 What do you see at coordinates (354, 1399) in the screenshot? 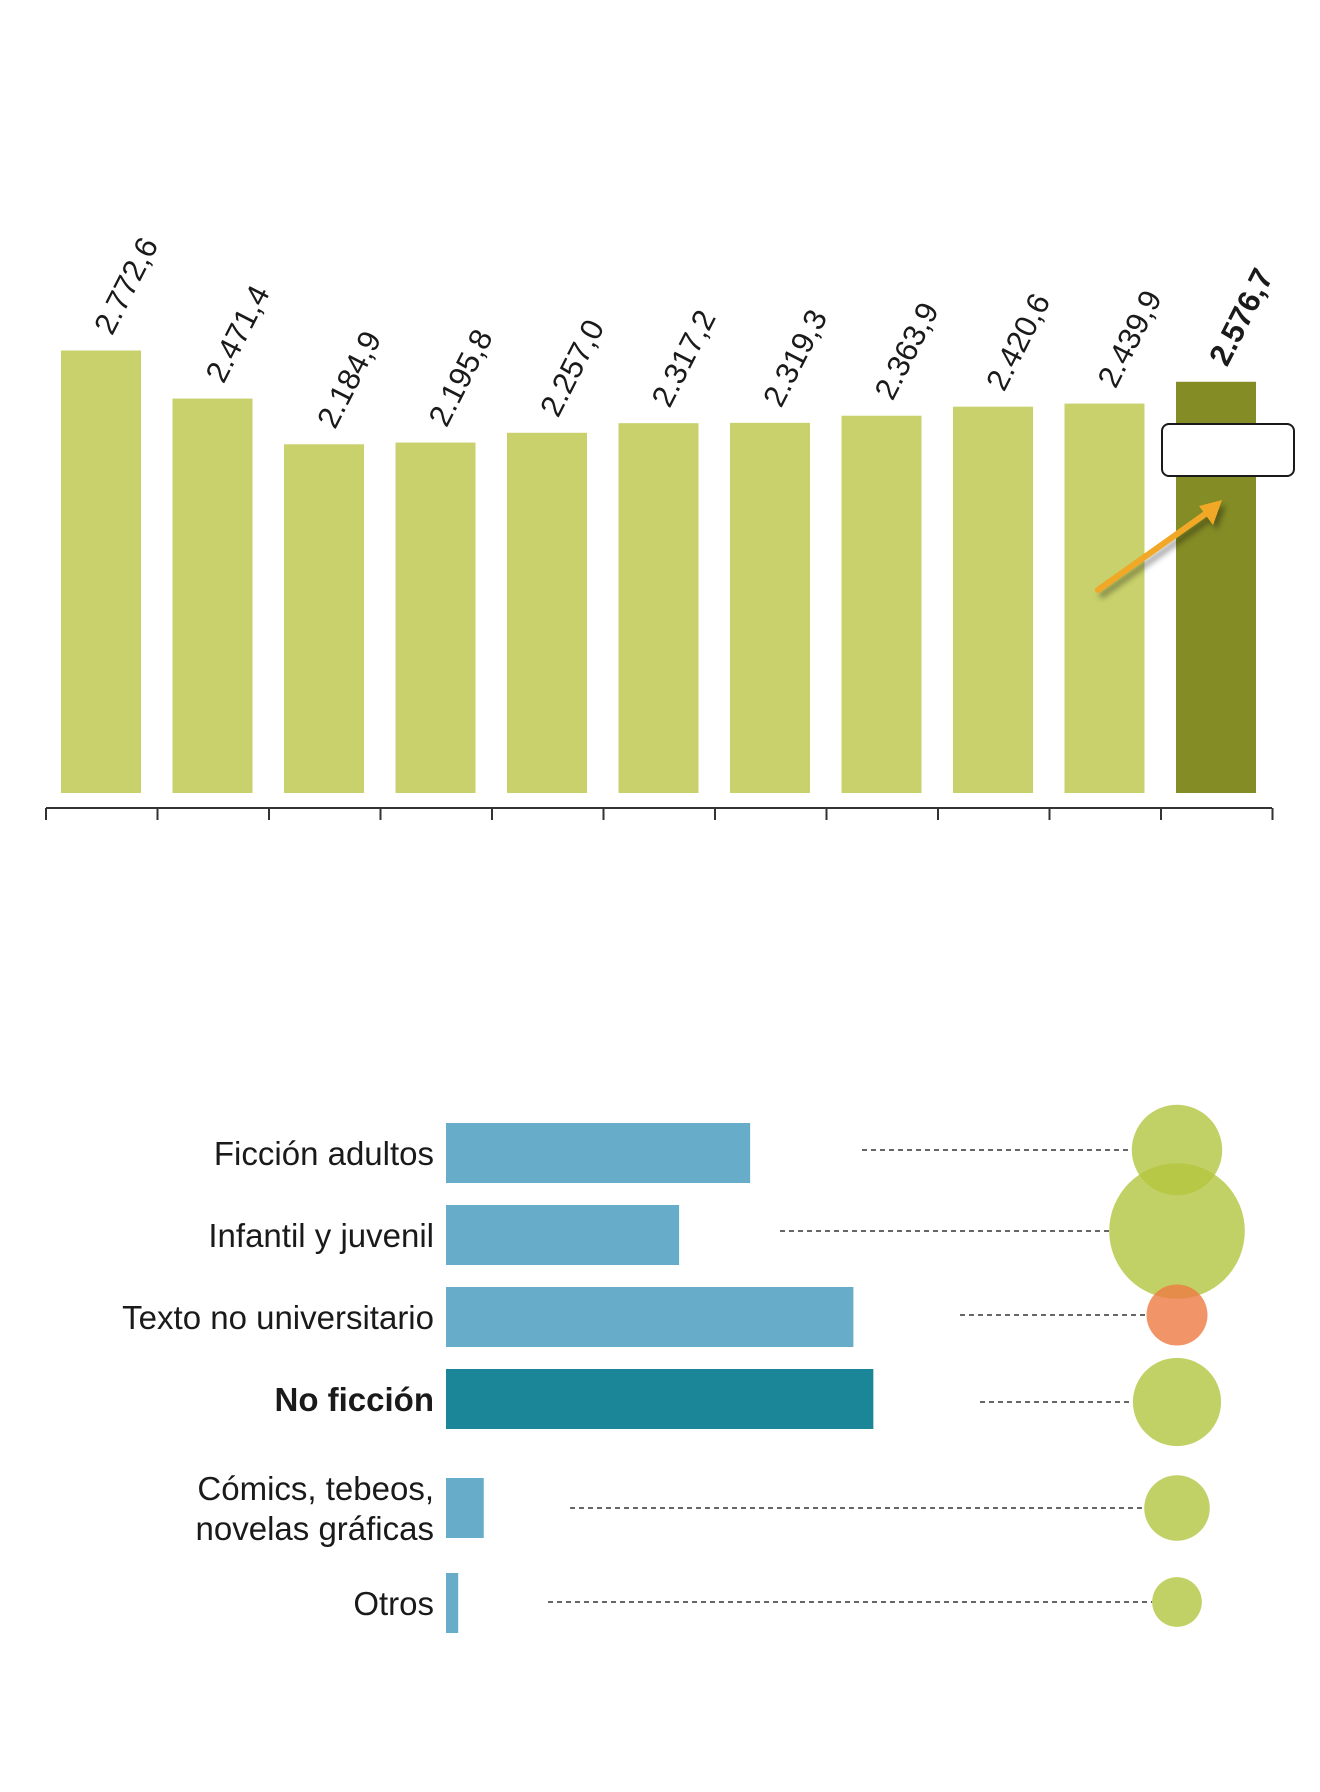
I see `category-label: No ficción` at bounding box center [354, 1399].